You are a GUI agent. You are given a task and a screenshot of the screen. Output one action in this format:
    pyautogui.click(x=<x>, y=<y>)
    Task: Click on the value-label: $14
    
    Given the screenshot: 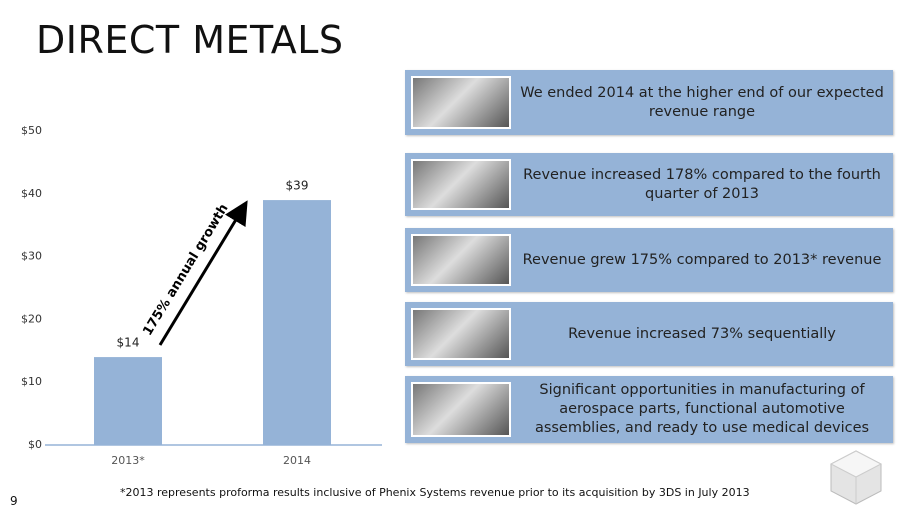 What is the action you would take?
    pyautogui.click(x=128, y=343)
    